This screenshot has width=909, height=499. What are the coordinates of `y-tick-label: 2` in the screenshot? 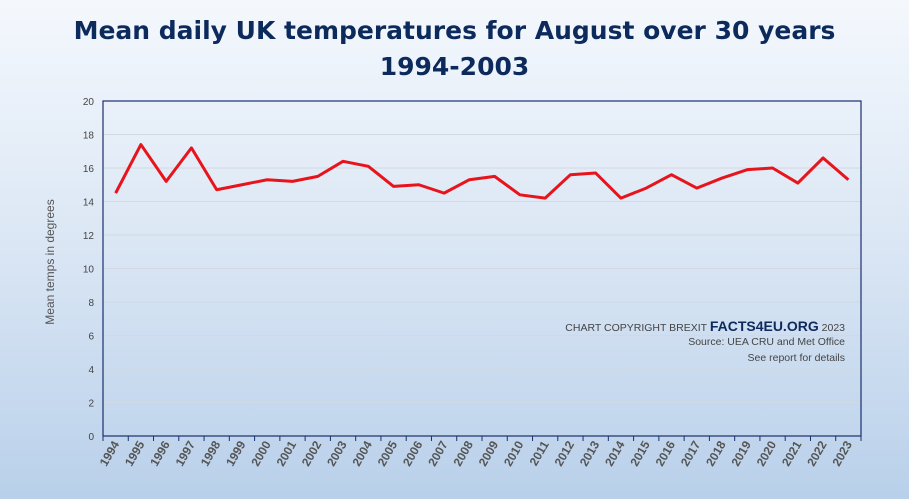 It's located at (91, 404).